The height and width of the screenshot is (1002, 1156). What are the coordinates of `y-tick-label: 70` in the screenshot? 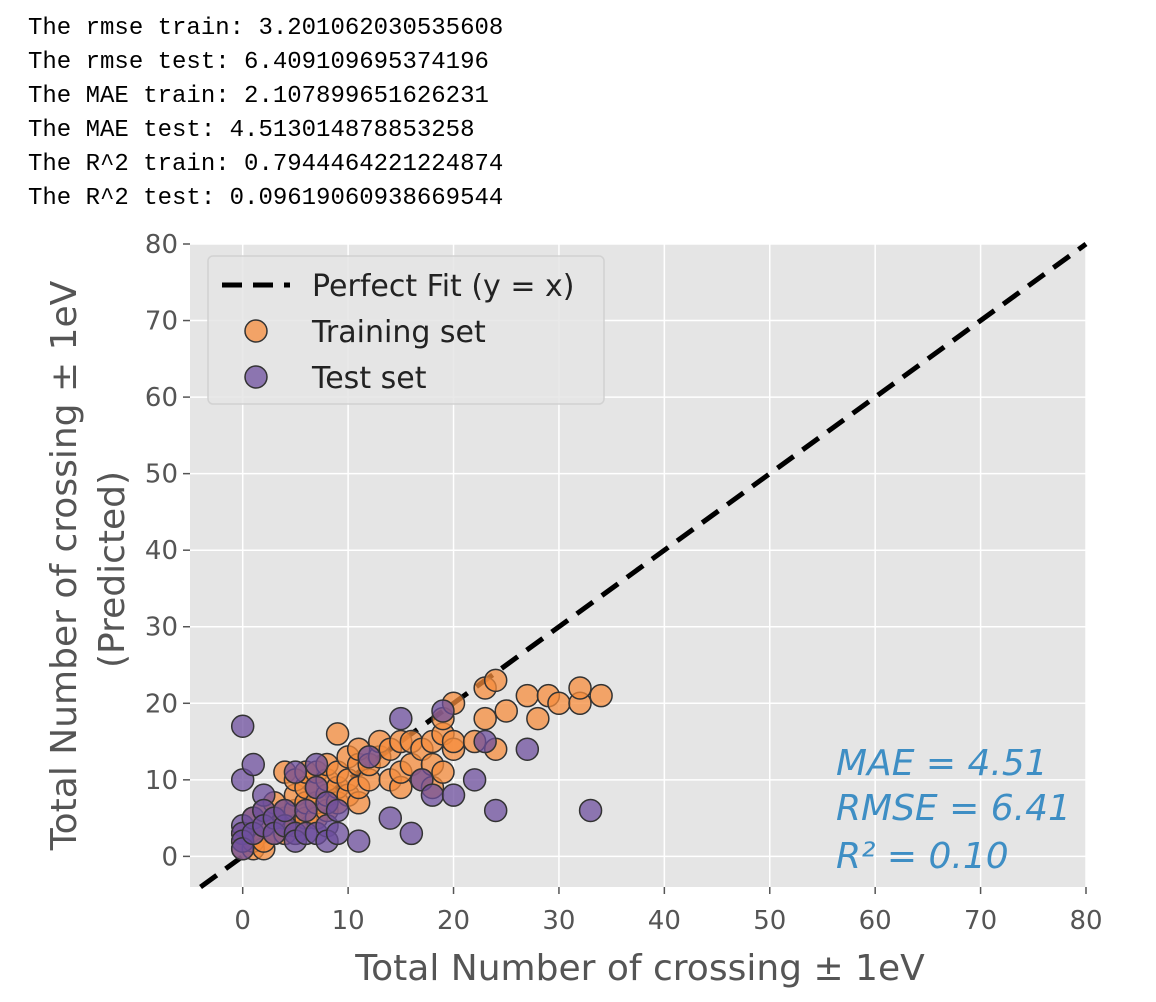 It's located at (161, 322).